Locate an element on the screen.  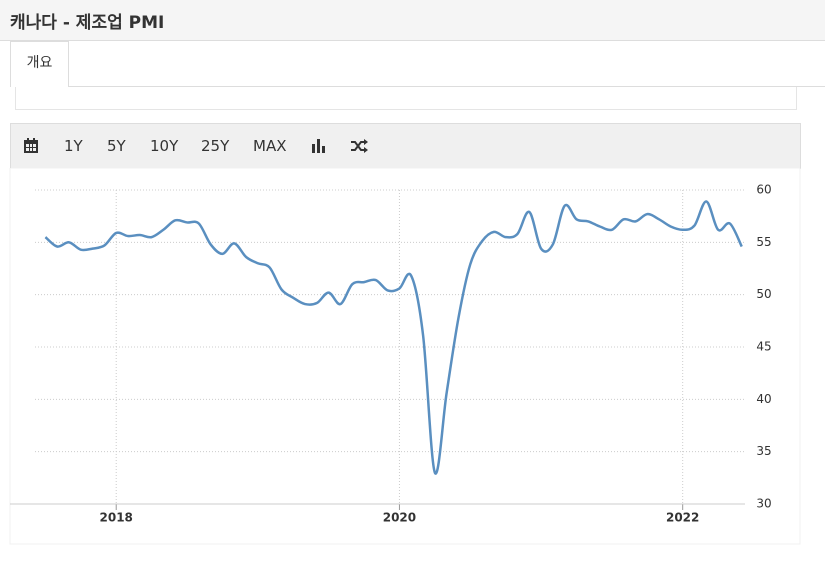
x-tick-label: 2020 is located at coordinates (399, 518).